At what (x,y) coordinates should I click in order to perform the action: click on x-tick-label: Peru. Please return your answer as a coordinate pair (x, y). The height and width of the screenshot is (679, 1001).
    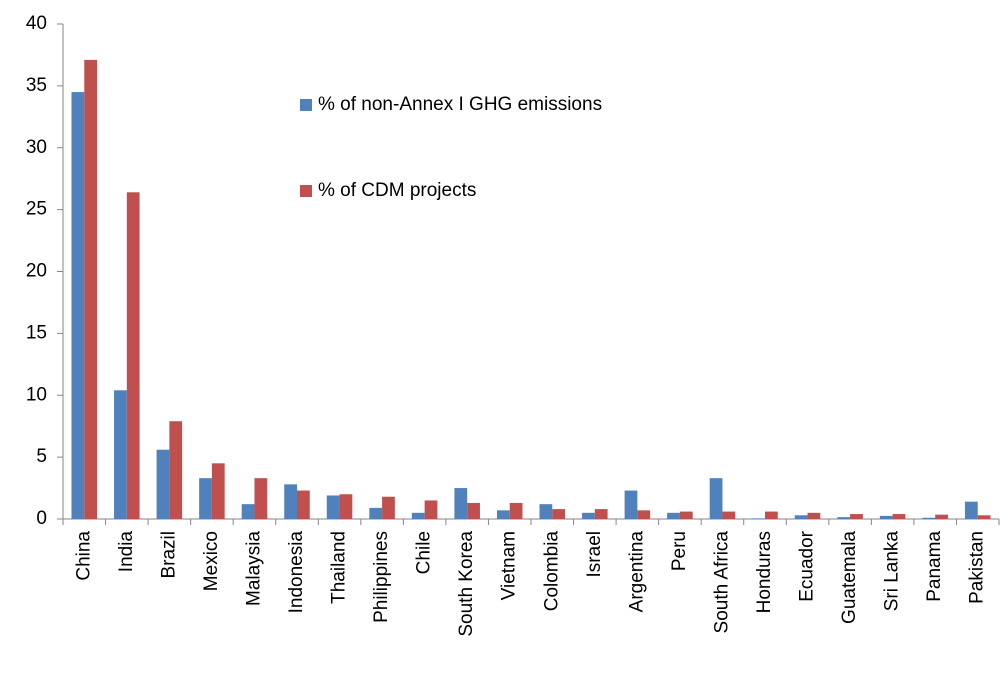
    Looking at the image, I should click on (679, 551).